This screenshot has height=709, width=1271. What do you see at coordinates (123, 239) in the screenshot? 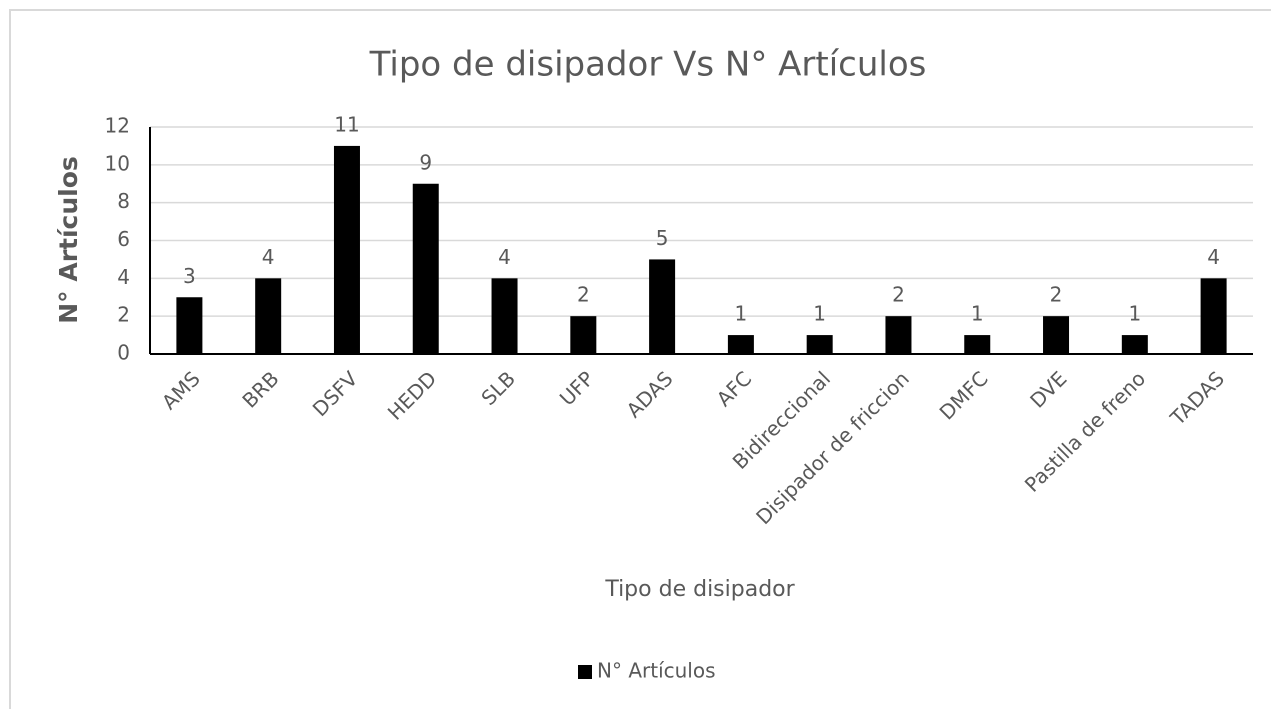
I see `y-tick-label: 6` at bounding box center [123, 239].